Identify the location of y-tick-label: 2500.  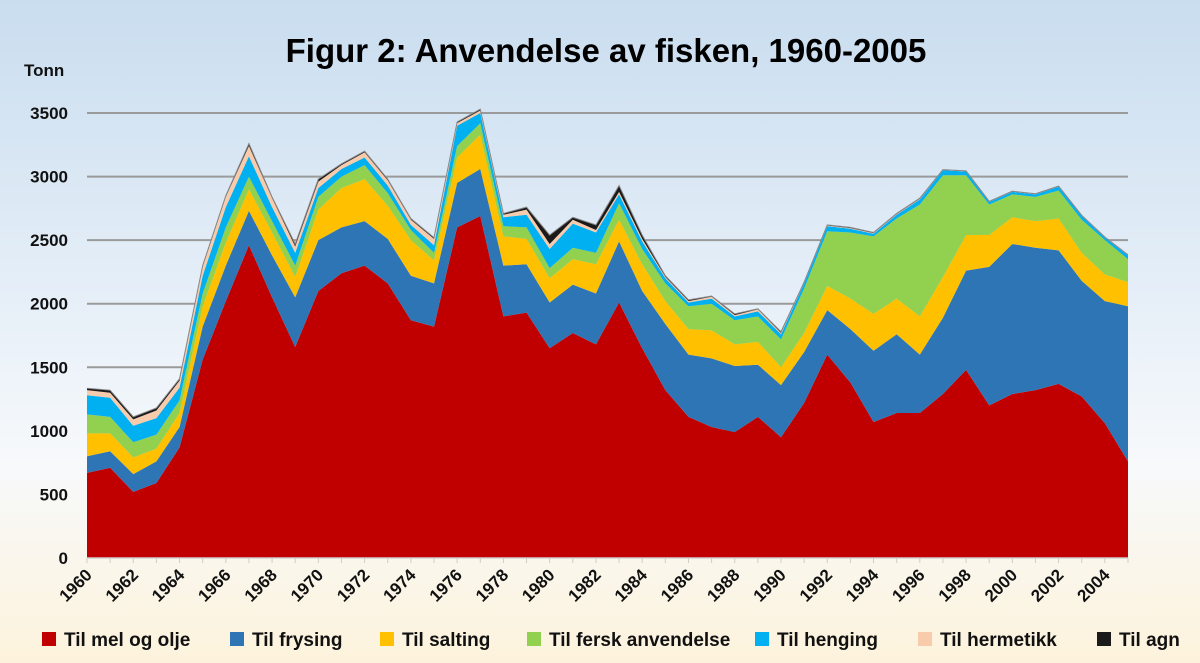
(49, 240).